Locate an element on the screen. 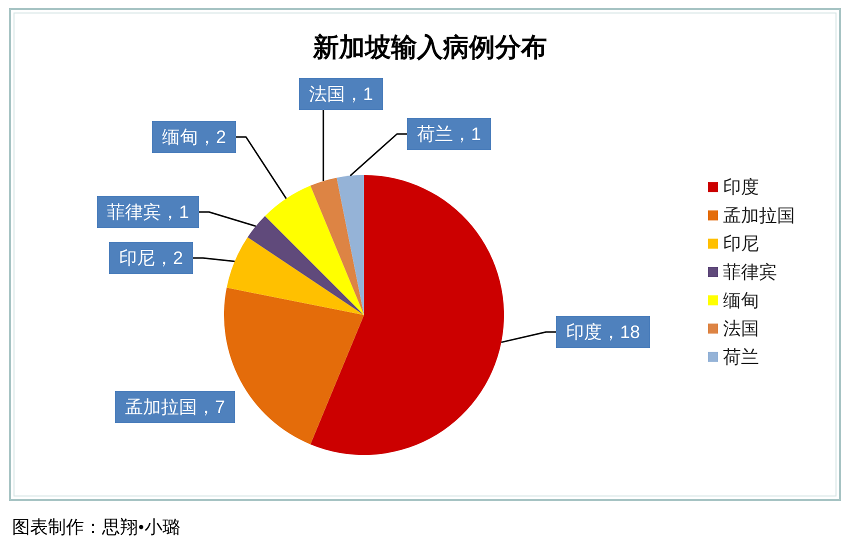  data-label: 荷兰，1 is located at coordinates (449, 134).